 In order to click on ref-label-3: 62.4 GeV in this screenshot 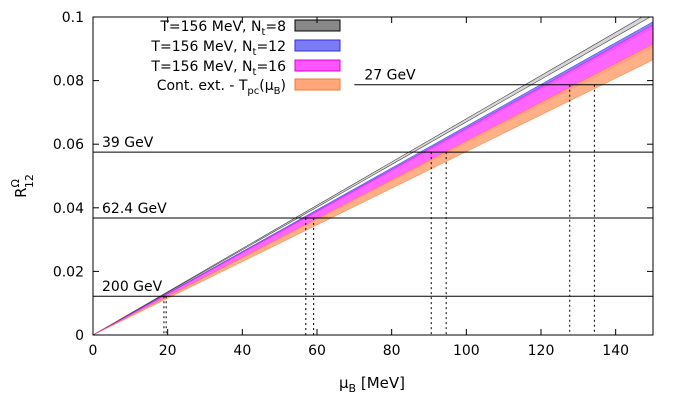, I will do `click(134, 209)`.